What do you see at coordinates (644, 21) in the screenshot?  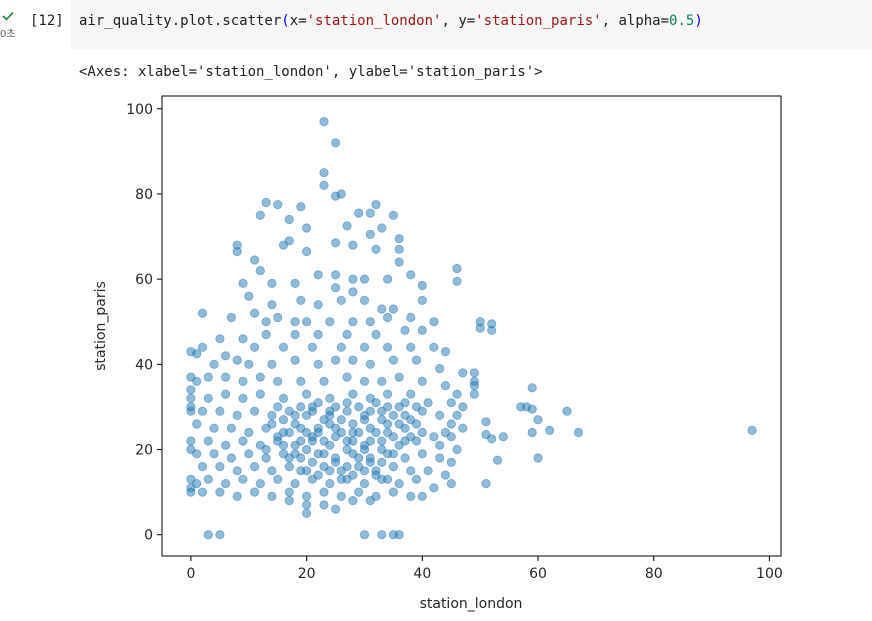 I see `code-alpha-keyword: alpha=` at bounding box center [644, 21].